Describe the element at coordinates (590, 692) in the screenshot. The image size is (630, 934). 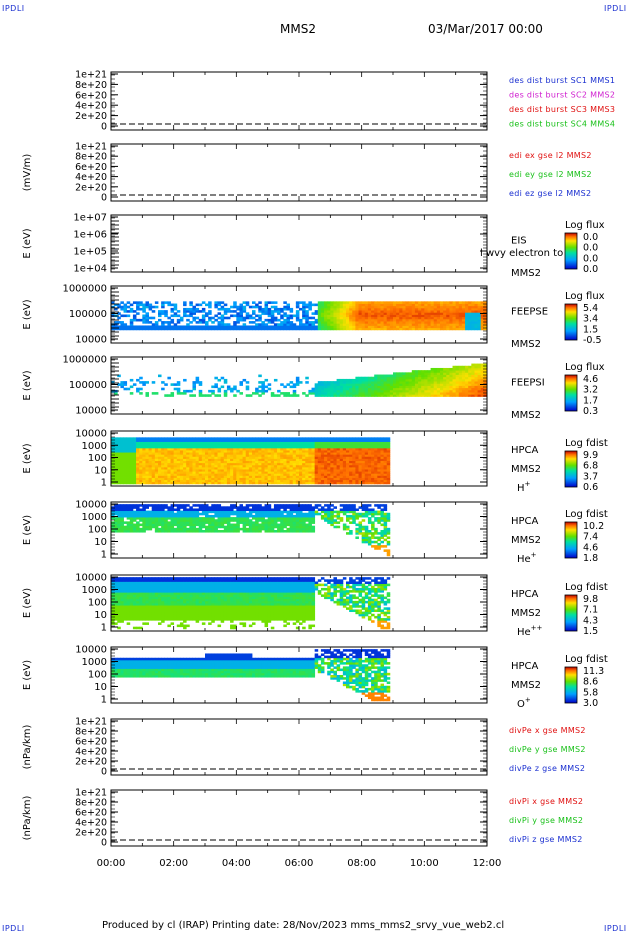
I see `colorbar-tick-label: 5.8` at that location.